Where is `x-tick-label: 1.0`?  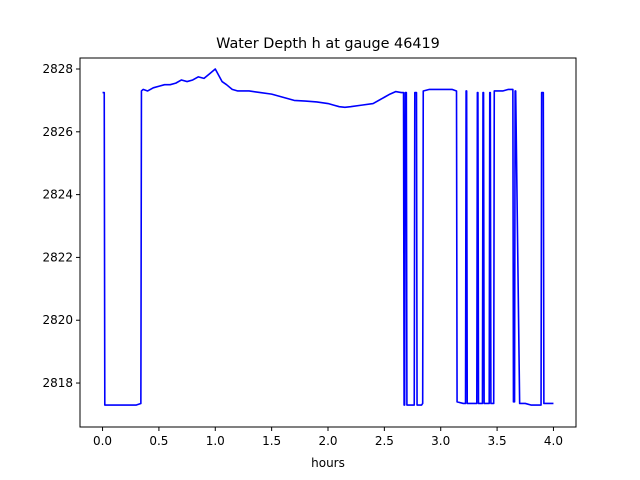 x-tick-label: 1.0 is located at coordinates (215, 441).